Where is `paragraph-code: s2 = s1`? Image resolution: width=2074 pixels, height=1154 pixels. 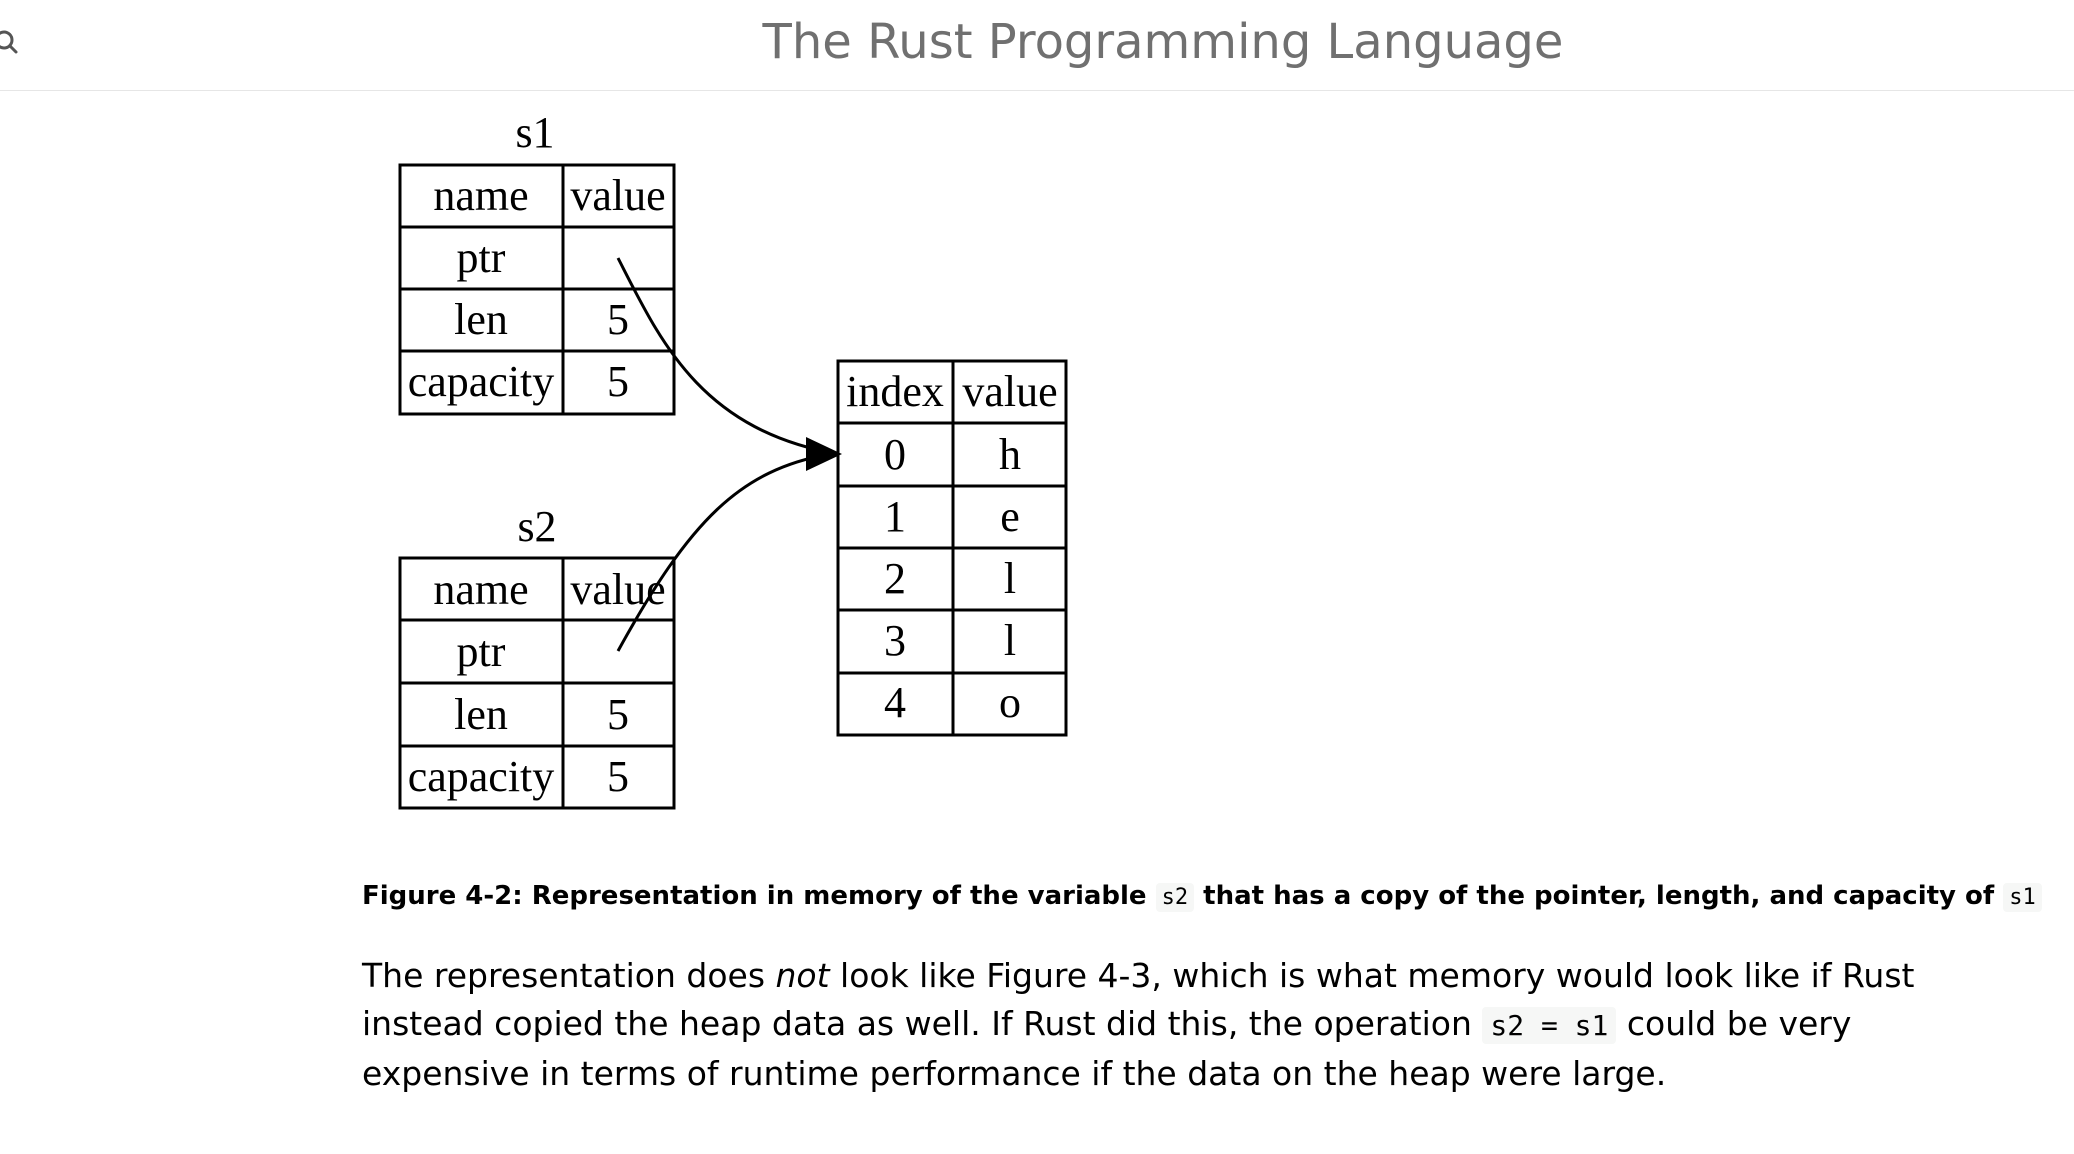
paragraph-code: s2 = s1 is located at coordinates (1549, 1025).